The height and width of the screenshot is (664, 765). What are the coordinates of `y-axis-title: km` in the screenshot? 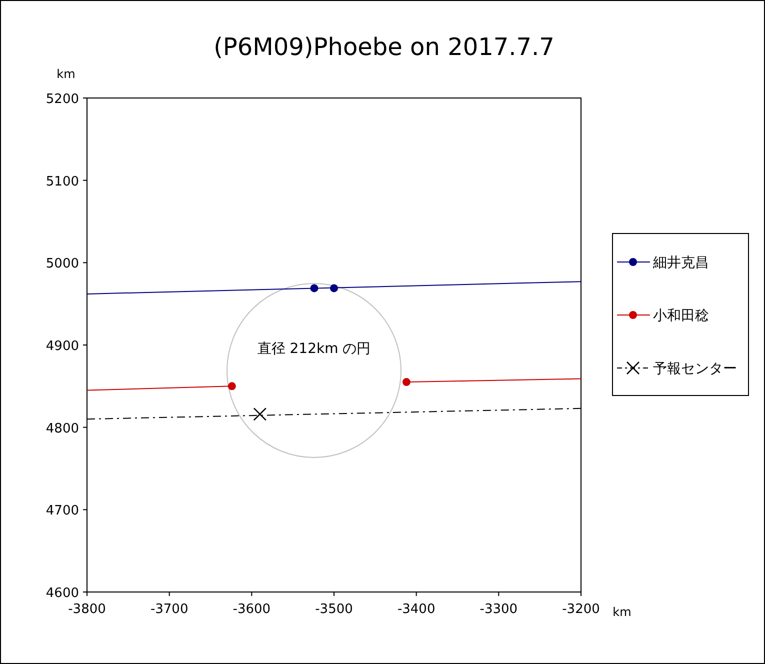 It's located at (66, 74).